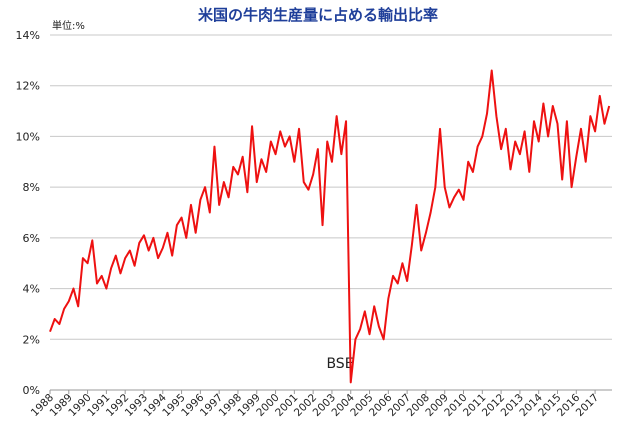  Describe the element at coordinates (28, 136) in the screenshot. I see `y-tick-label: 10%` at that location.